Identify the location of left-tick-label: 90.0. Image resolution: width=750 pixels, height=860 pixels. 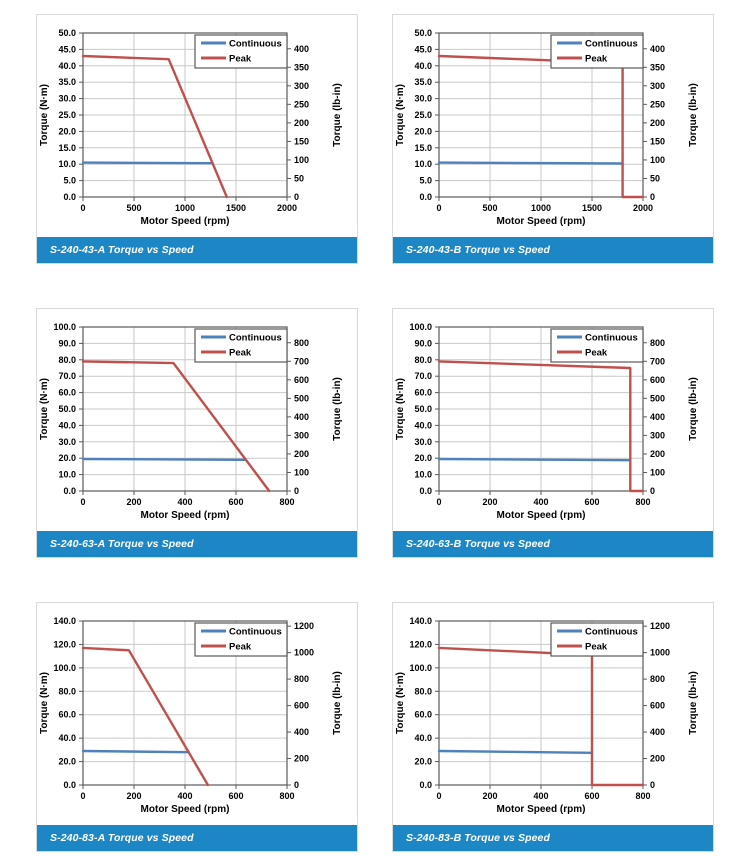
(423, 343).